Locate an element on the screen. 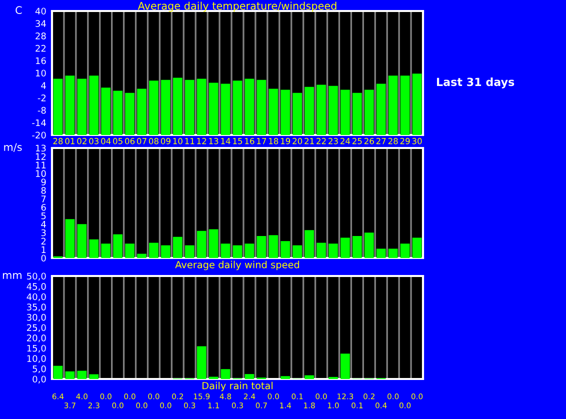 This screenshot has height=419, width=566. x-tick-label: 09 is located at coordinates (165, 141).